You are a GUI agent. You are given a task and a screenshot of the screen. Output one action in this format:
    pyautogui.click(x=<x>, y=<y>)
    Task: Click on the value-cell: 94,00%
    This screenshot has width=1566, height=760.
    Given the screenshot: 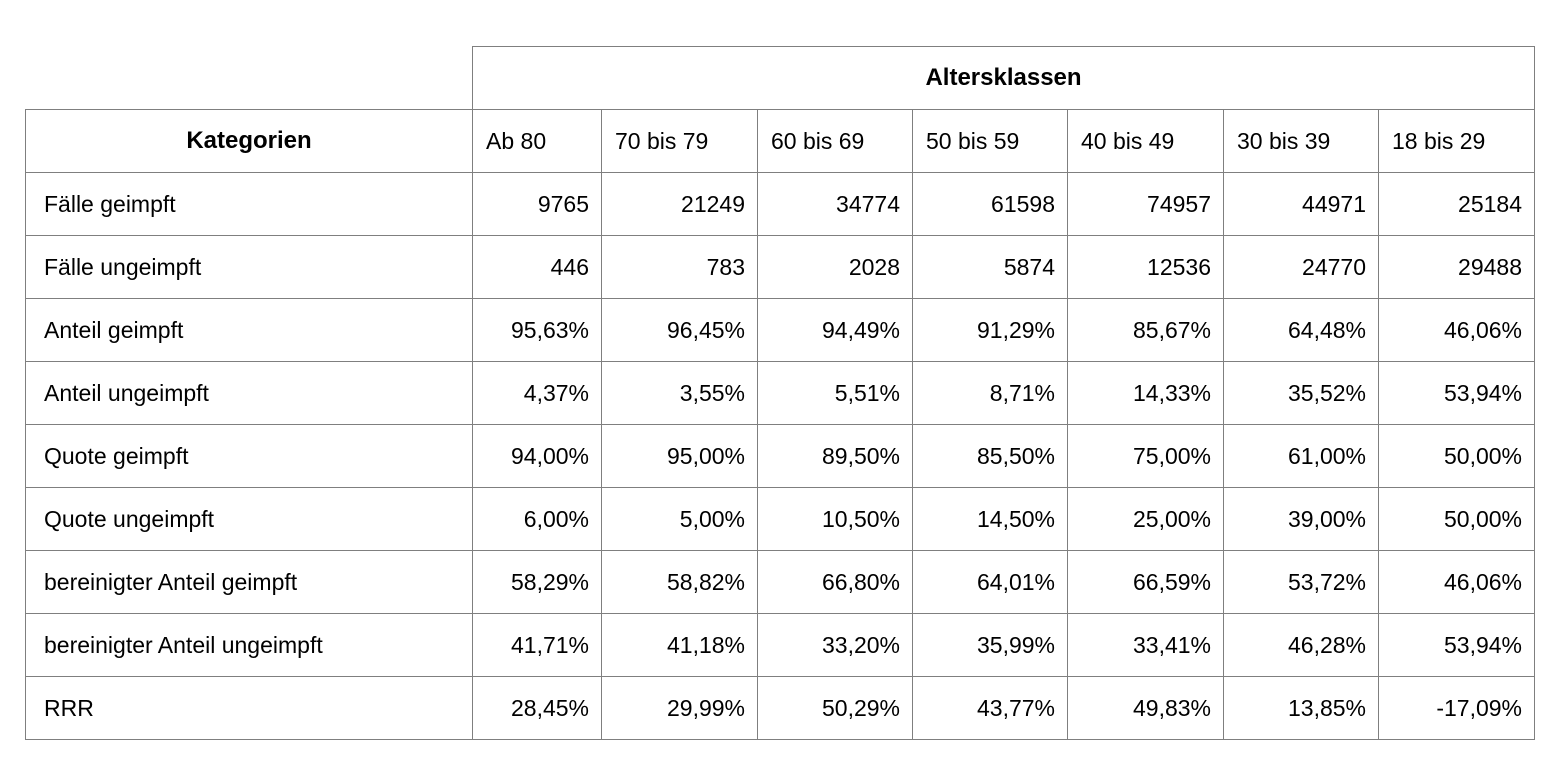 What is the action you would take?
    pyautogui.click(x=537, y=456)
    